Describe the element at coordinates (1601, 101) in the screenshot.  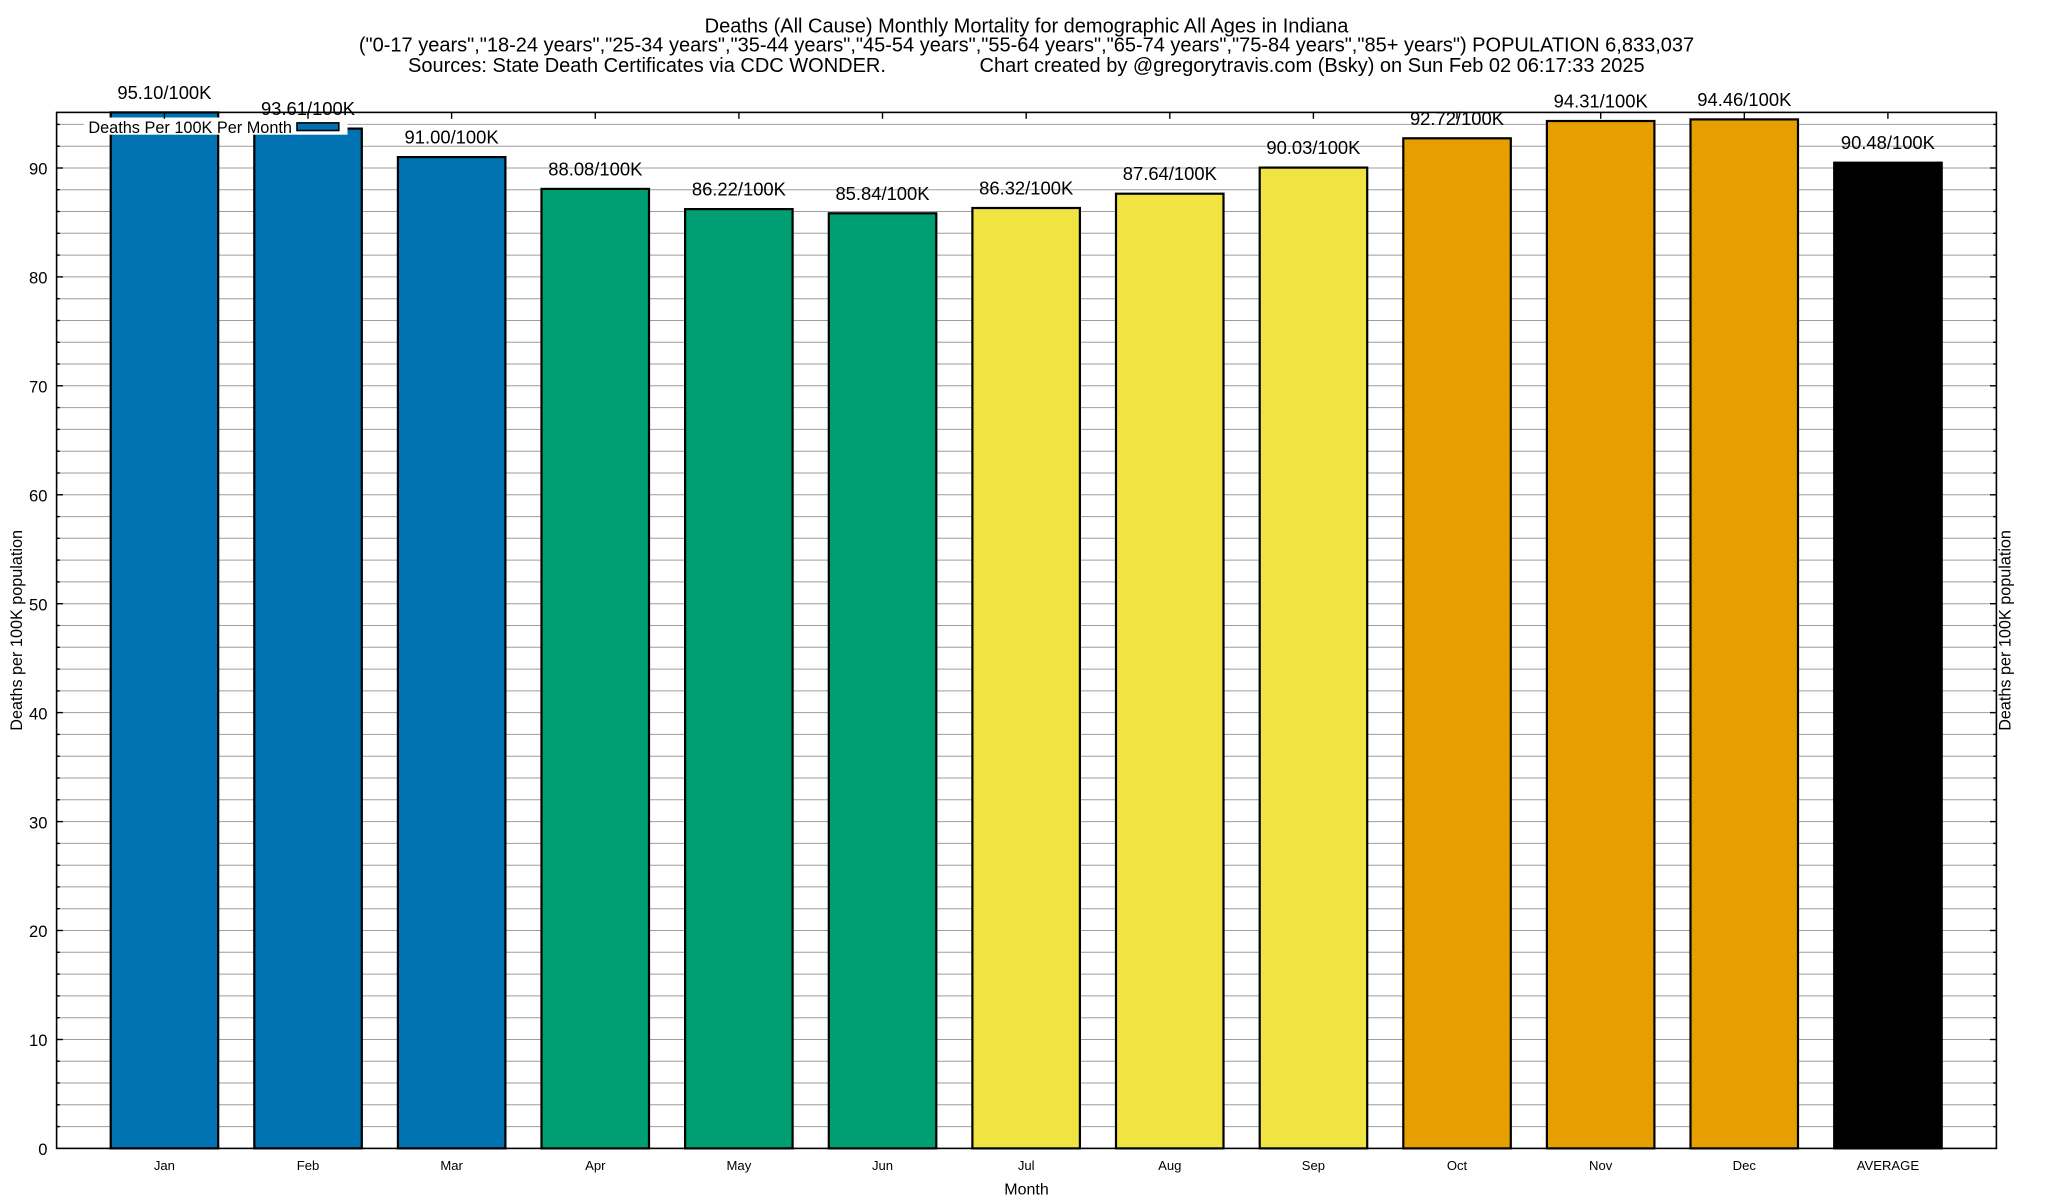
I see `svg-text: 94.31/100K` at that location.